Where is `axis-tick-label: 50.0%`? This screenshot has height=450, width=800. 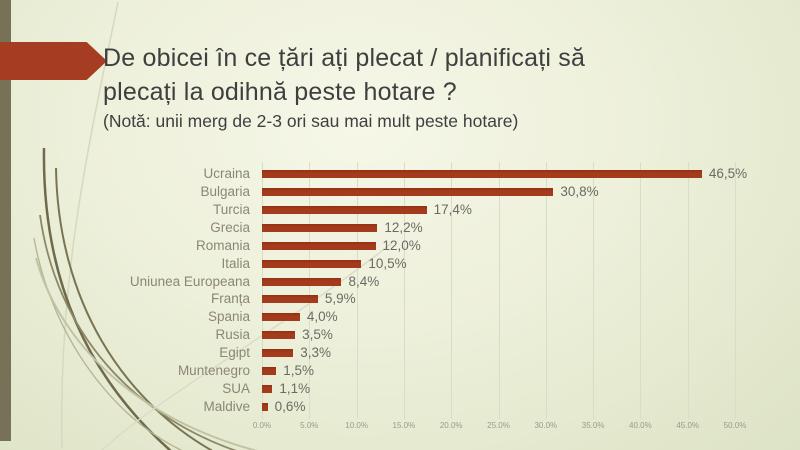
axis-tick-label: 50.0% is located at coordinates (735, 425).